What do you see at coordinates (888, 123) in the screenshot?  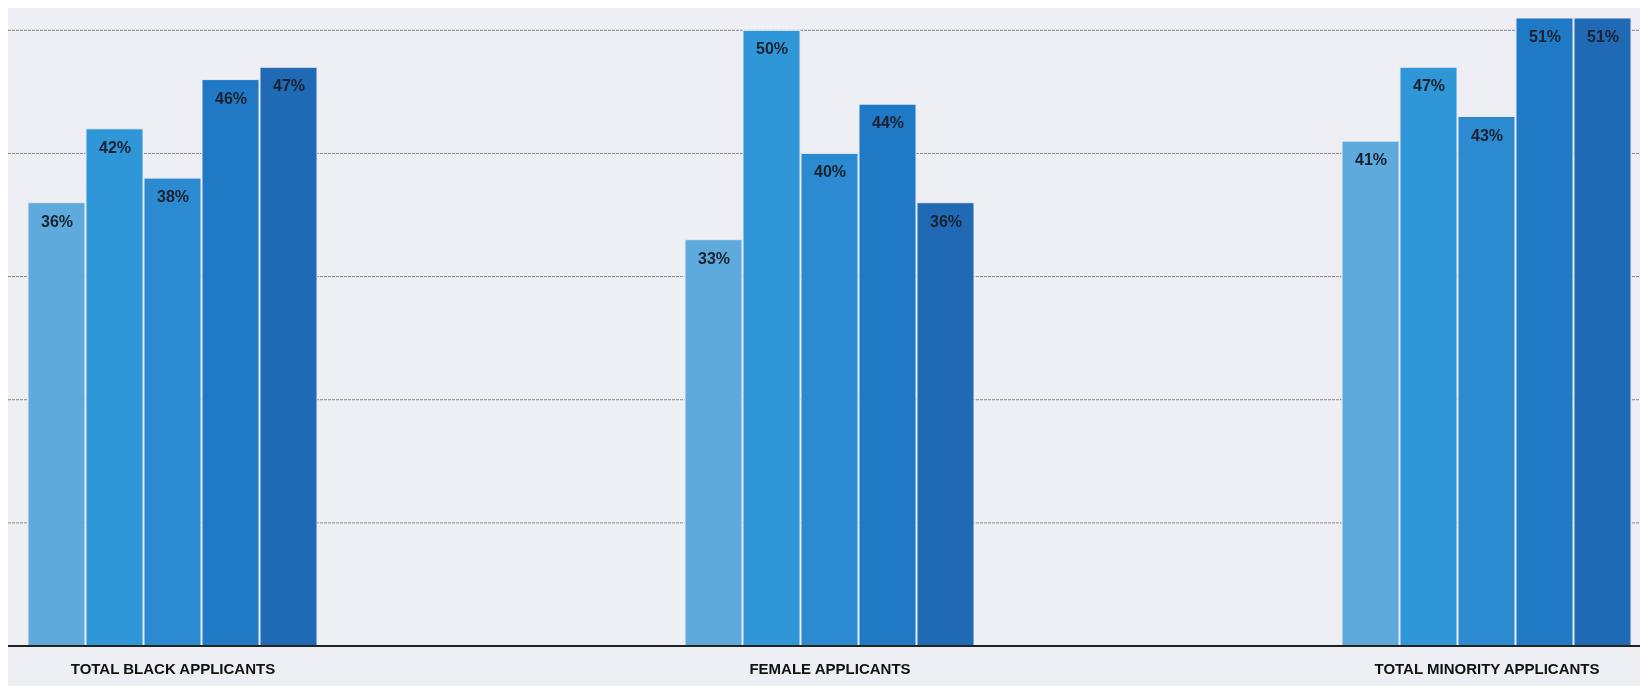 I see `data-label: 44%` at bounding box center [888, 123].